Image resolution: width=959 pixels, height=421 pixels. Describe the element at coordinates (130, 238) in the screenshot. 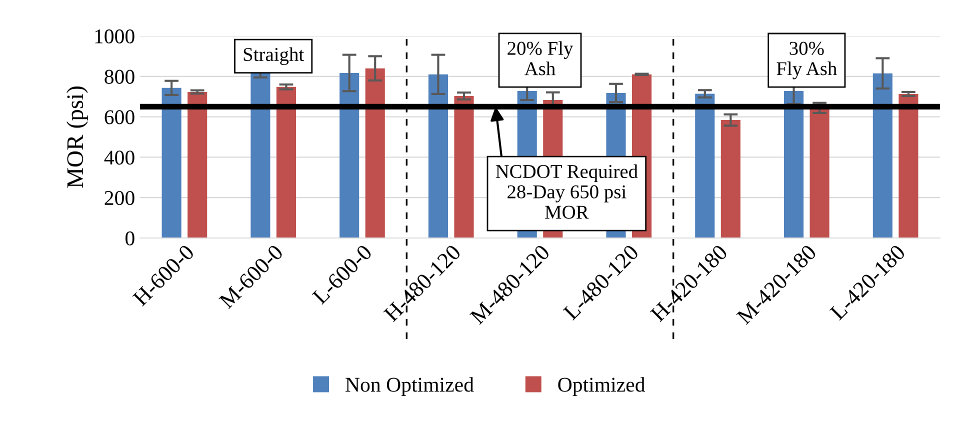

I see `y-tick-label: 0` at that location.